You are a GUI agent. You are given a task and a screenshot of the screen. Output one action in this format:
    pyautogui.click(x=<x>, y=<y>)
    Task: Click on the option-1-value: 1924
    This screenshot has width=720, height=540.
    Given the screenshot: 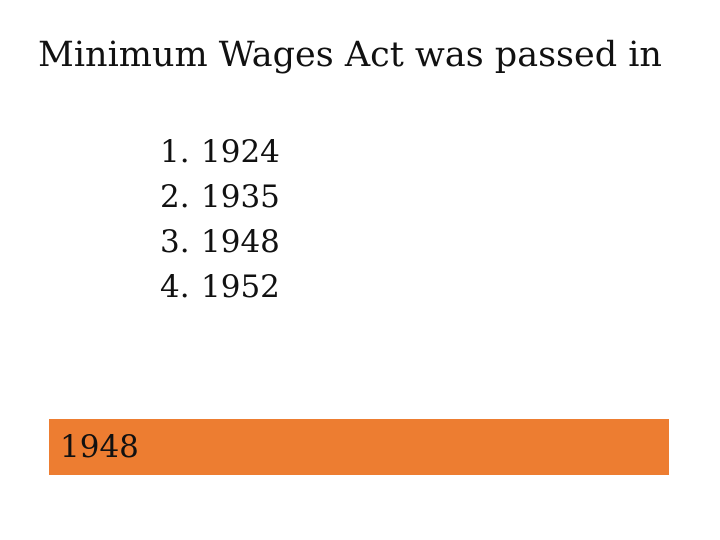 What is the action you would take?
    pyautogui.click(x=240, y=152)
    